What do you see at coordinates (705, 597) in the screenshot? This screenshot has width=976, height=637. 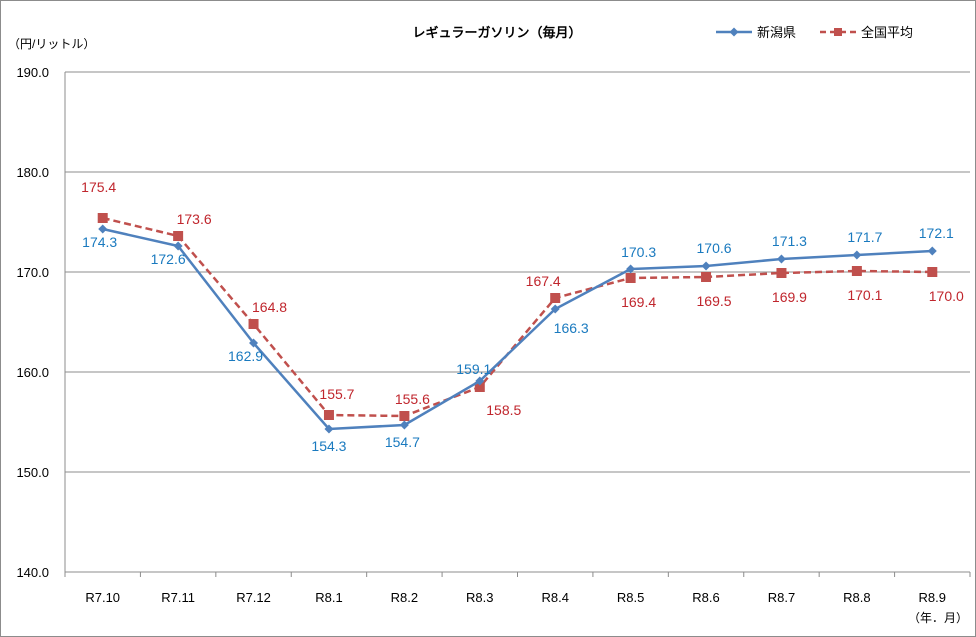 I see `x-tick-label: R8.6` at bounding box center [705, 597].